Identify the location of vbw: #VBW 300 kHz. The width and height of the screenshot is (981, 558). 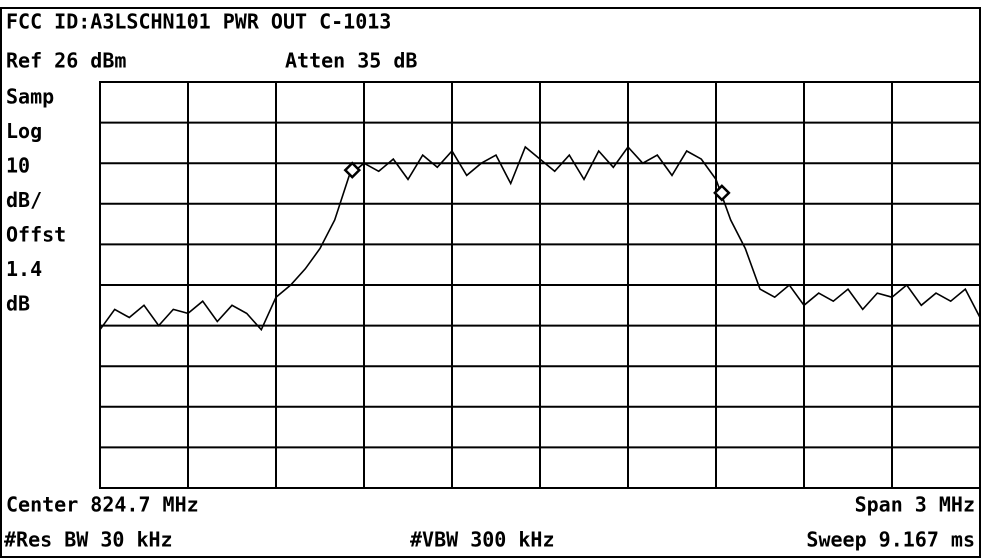
(482, 540).